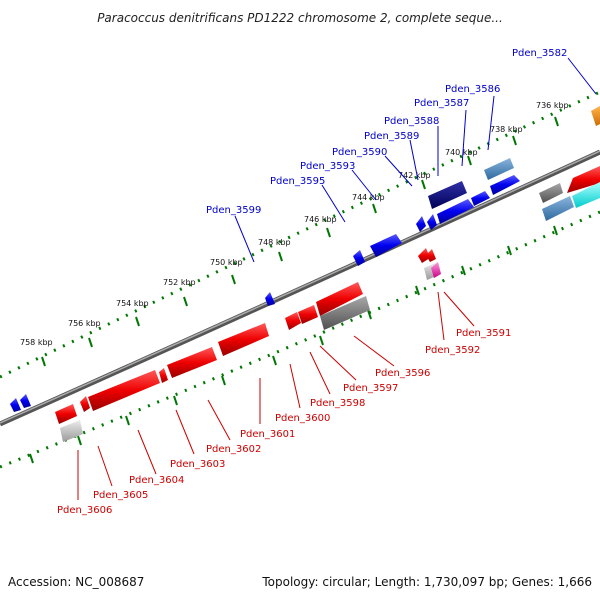  What do you see at coordinates (483, 333) in the screenshot?
I see `gene-label: Pden_3591` at bounding box center [483, 333].